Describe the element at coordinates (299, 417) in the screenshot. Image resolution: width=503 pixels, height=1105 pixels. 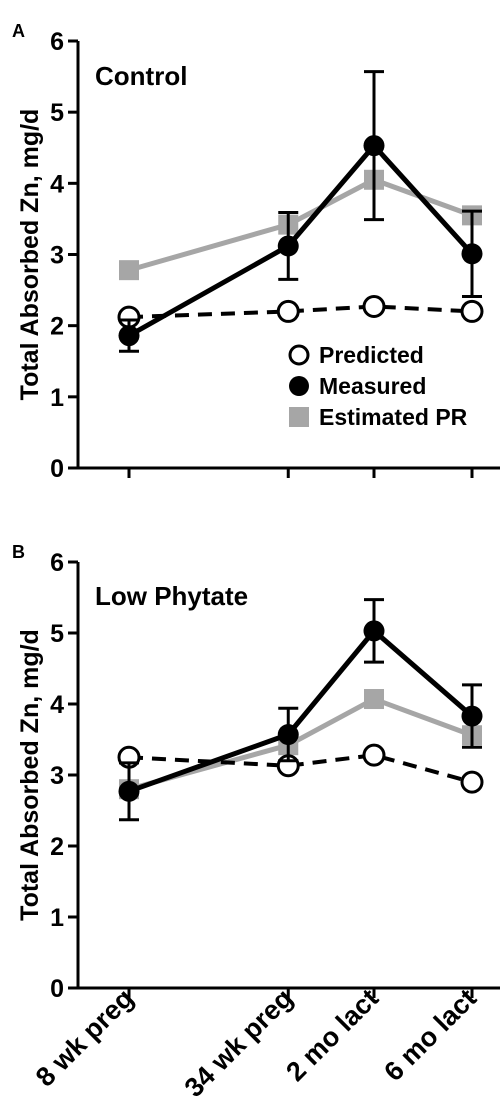
I see `legend-marker-estimated-pr` at that location.